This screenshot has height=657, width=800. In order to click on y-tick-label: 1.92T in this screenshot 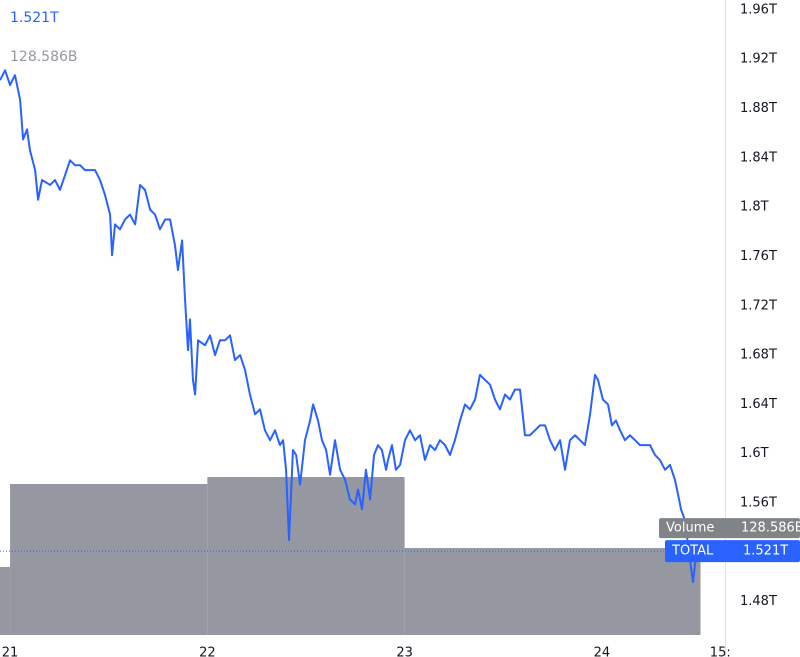, I will do `click(758, 59)`.